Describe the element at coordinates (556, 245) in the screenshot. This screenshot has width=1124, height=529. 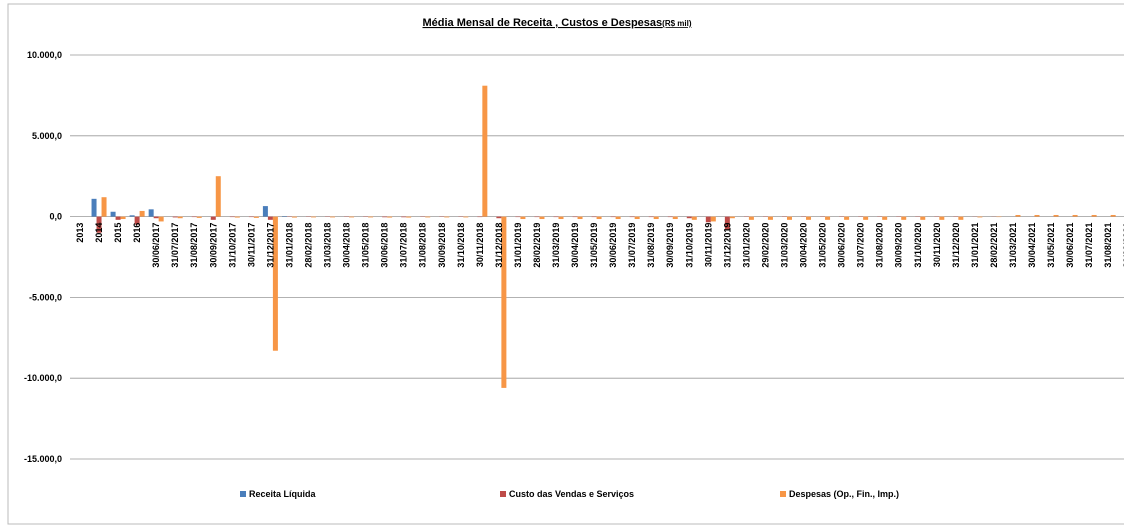
I see `x-tick-label: 31/03/2019` at that location.